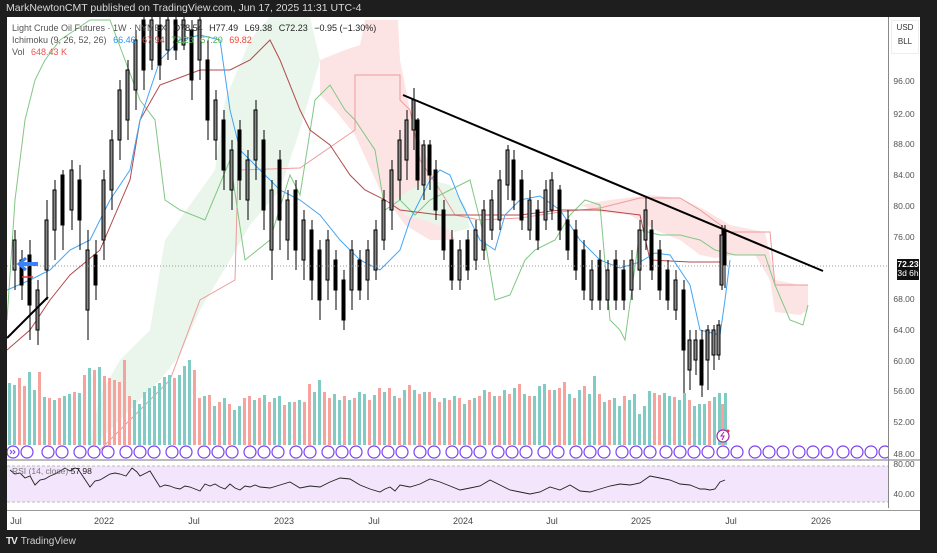 Image resolution: width=937 pixels, height=553 pixels. What do you see at coordinates (613, 183) in the screenshot?
I see `descending-trendline` at bounding box center [613, 183].